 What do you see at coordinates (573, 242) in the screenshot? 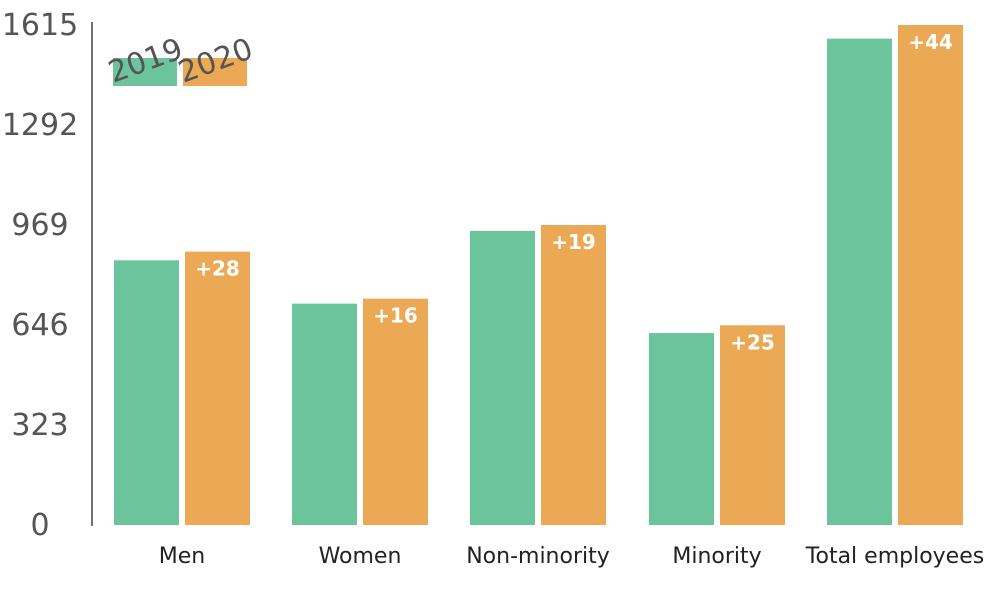
I see `data-label: +19` at bounding box center [573, 242].